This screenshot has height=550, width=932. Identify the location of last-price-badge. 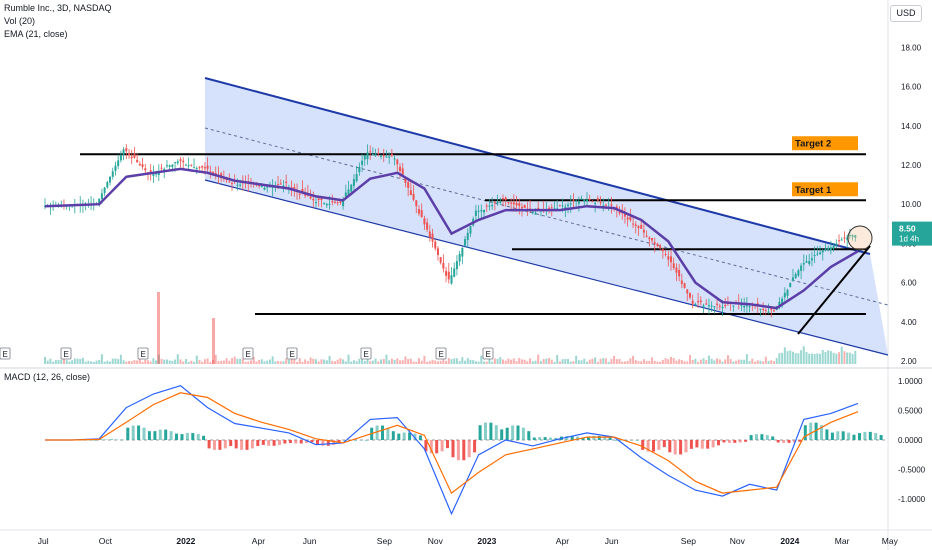
(912, 233).